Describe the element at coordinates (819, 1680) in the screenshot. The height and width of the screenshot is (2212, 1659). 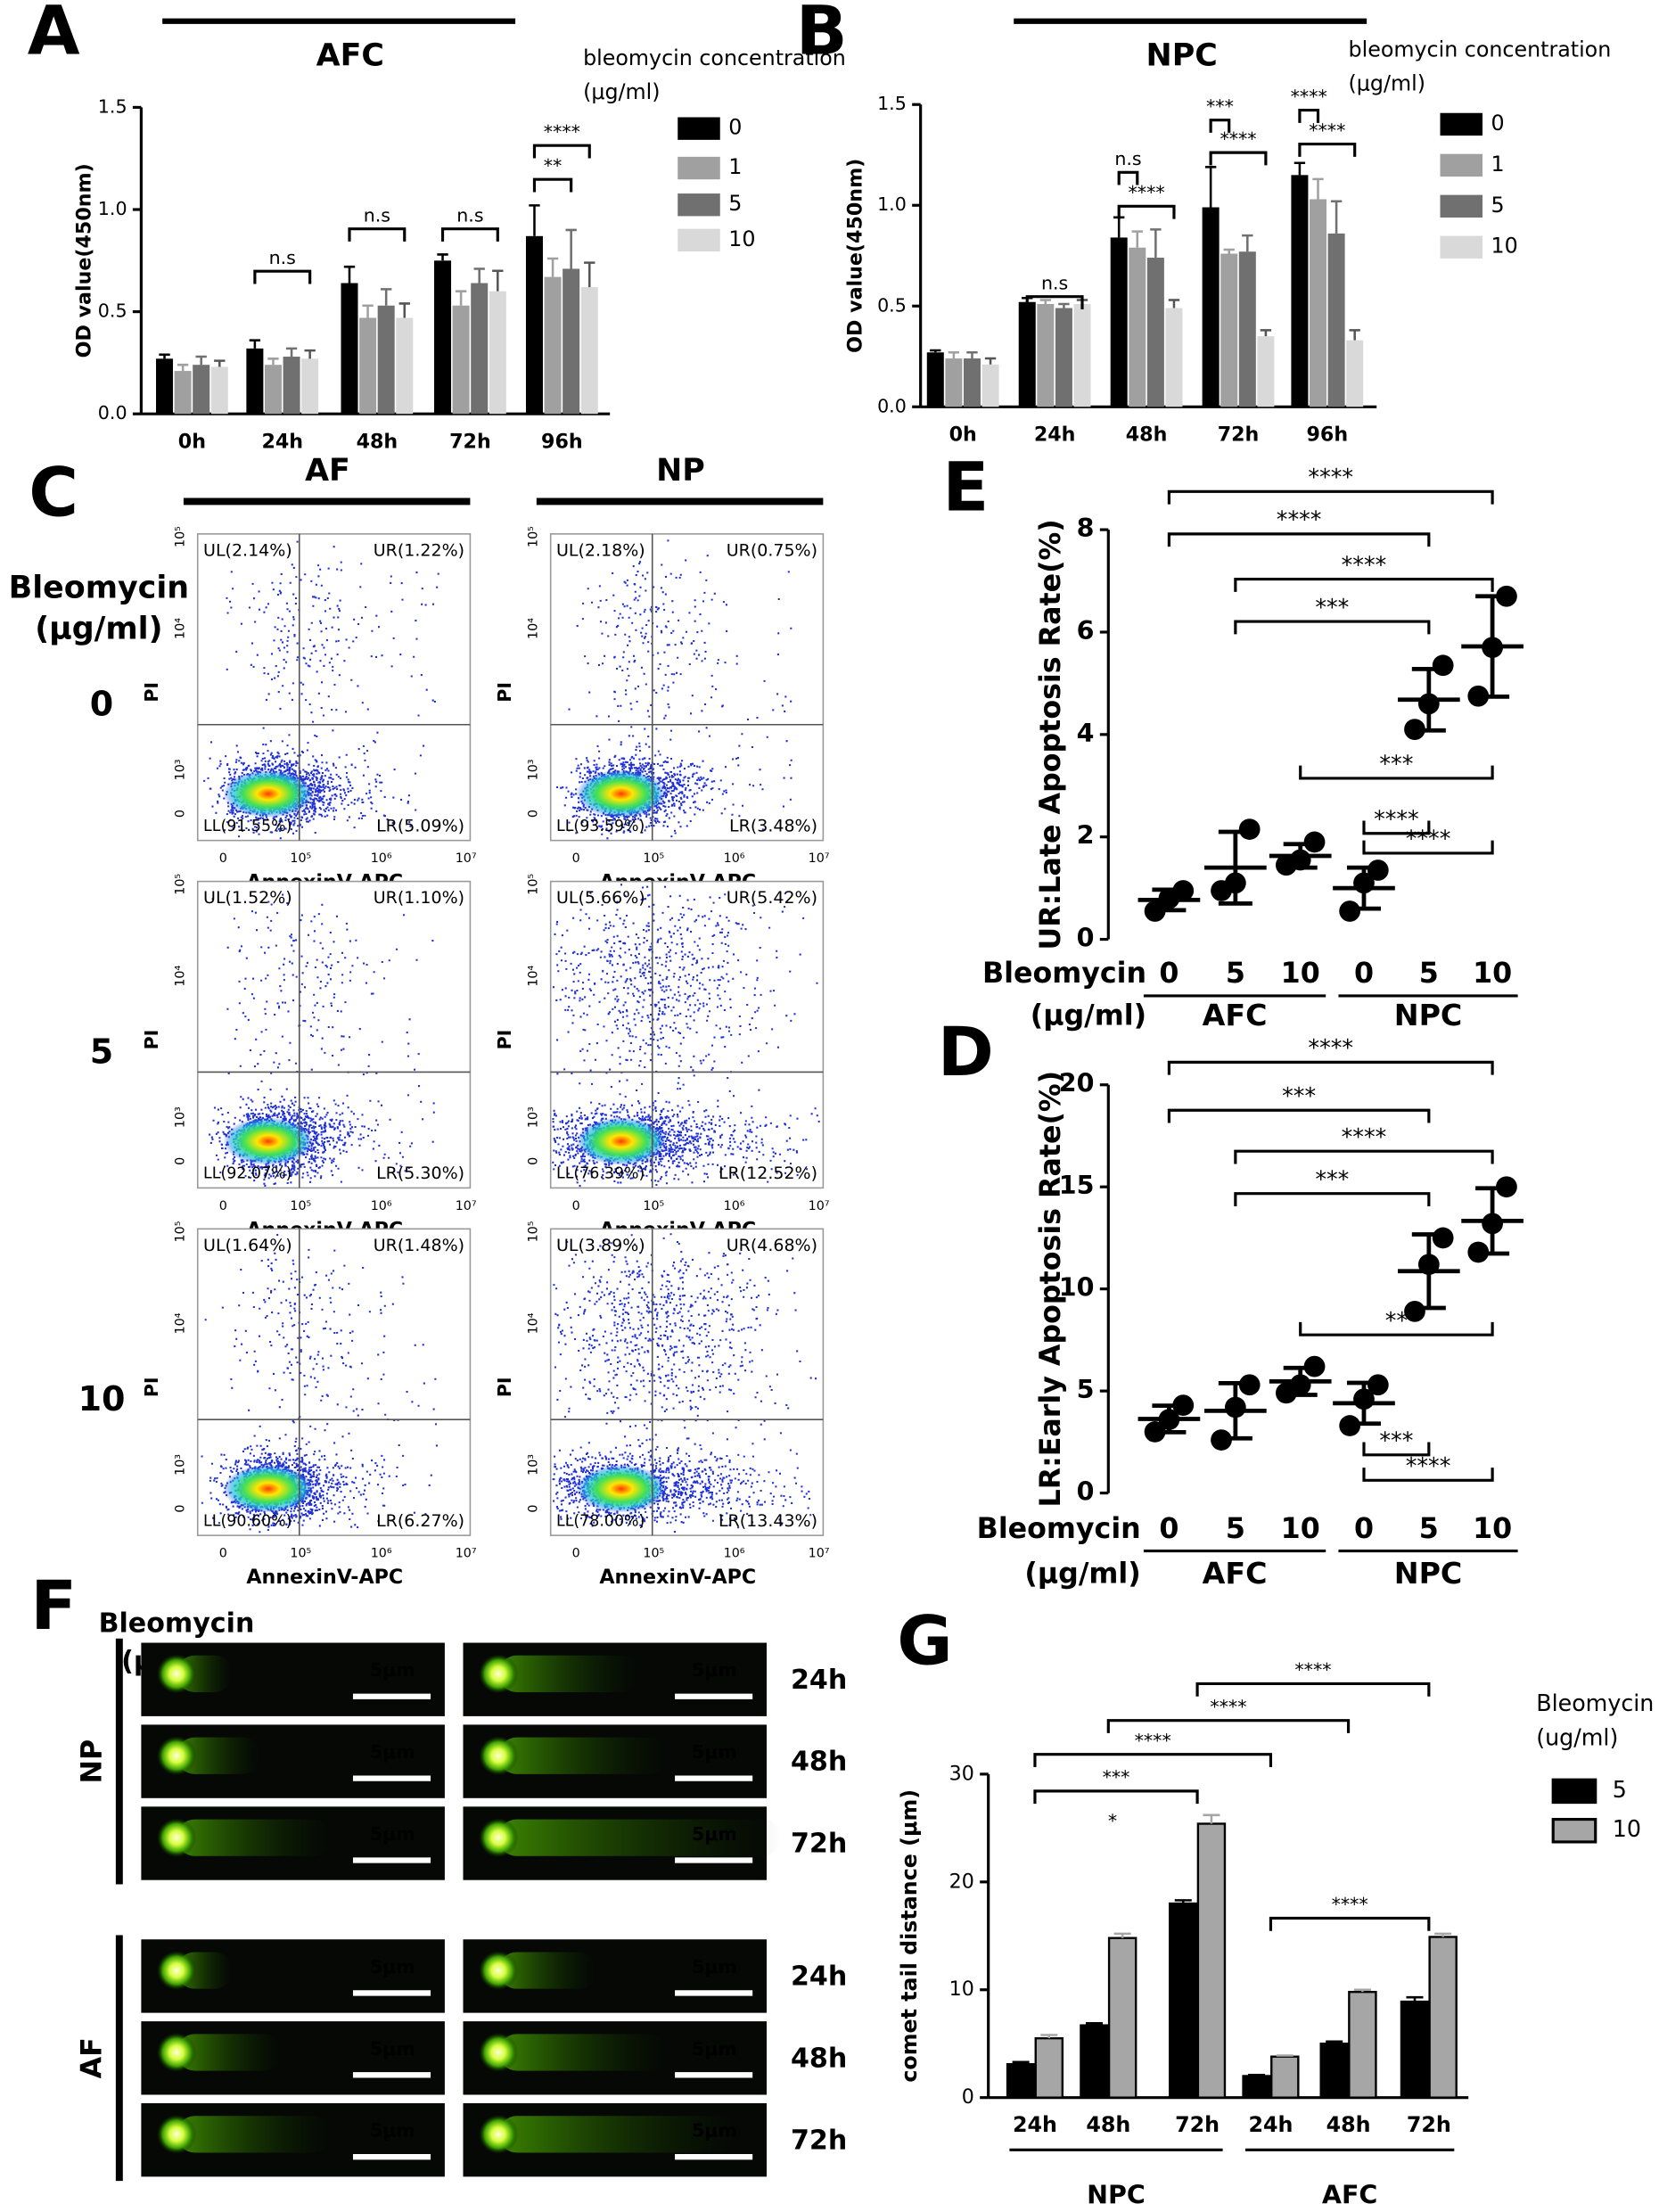
I see `time-label: 24h` at that location.